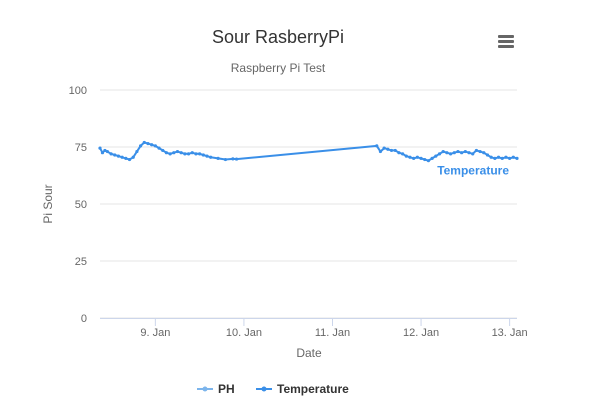 The height and width of the screenshot is (404, 598). What do you see at coordinates (278, 37) in the screenshot?
I see `chart-title: Sour RasberryPi` at bounding box center [278, 37].